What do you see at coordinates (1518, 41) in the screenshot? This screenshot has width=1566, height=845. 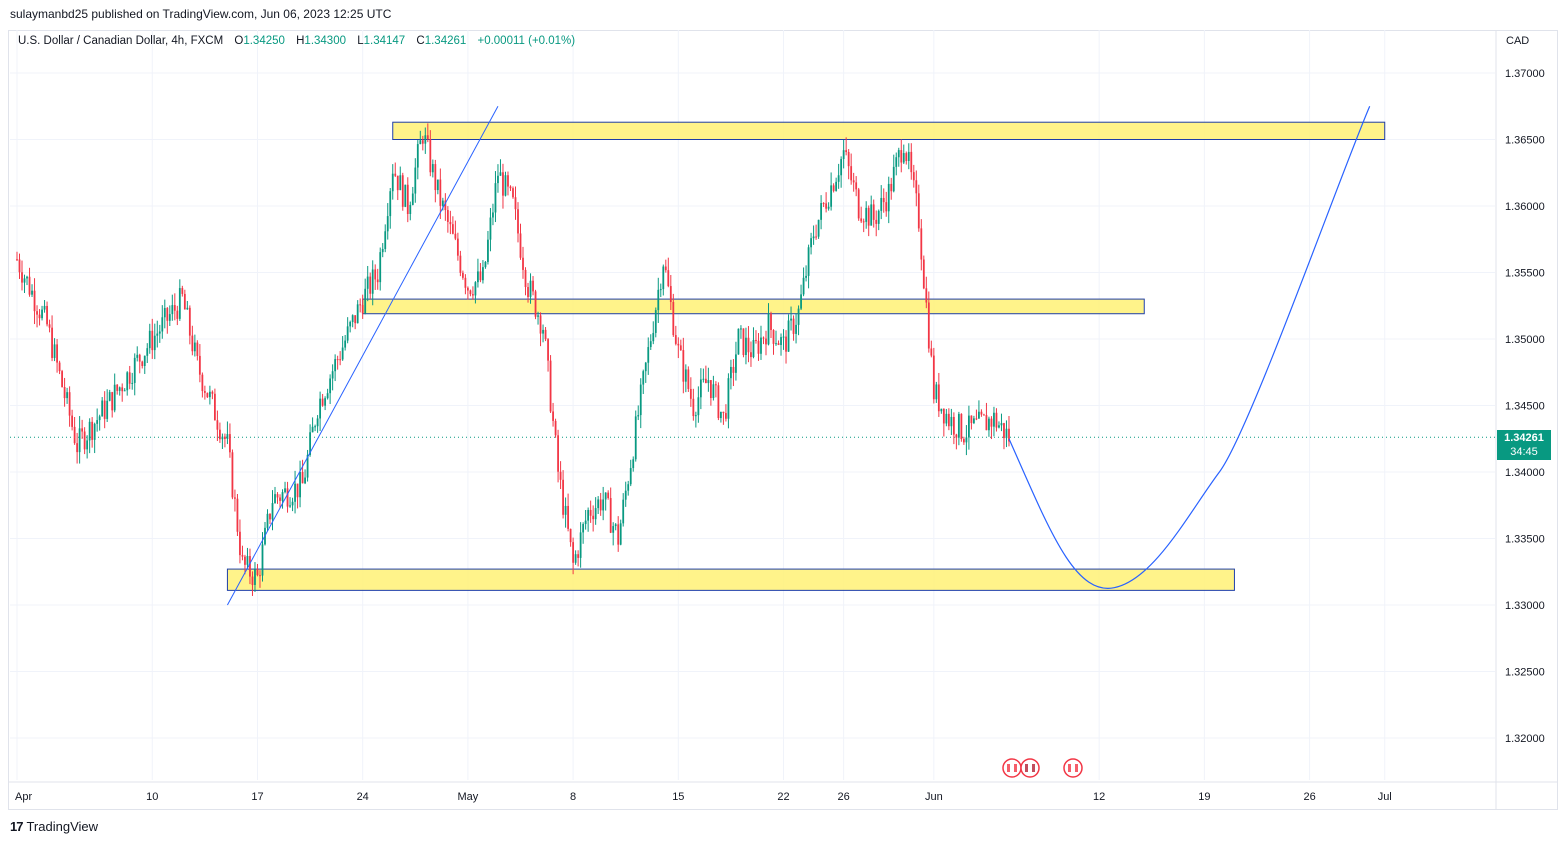 I see `currency-label: CAD` at bounding box center [1518, 41].